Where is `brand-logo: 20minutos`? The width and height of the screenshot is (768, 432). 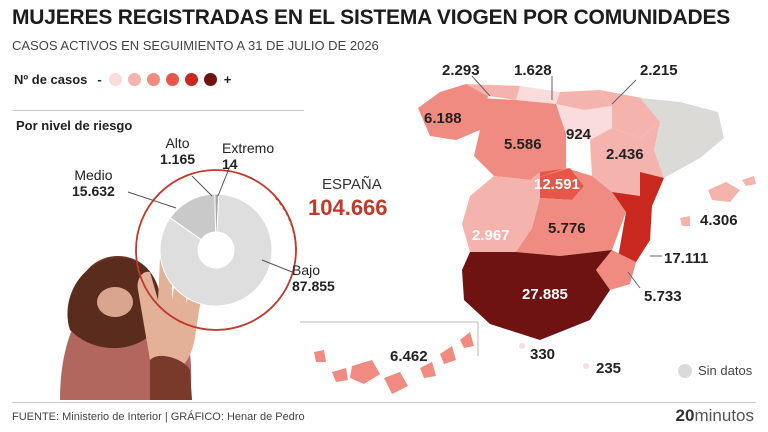
brand-logo: 20minutos is located at coordinates (715, 416).